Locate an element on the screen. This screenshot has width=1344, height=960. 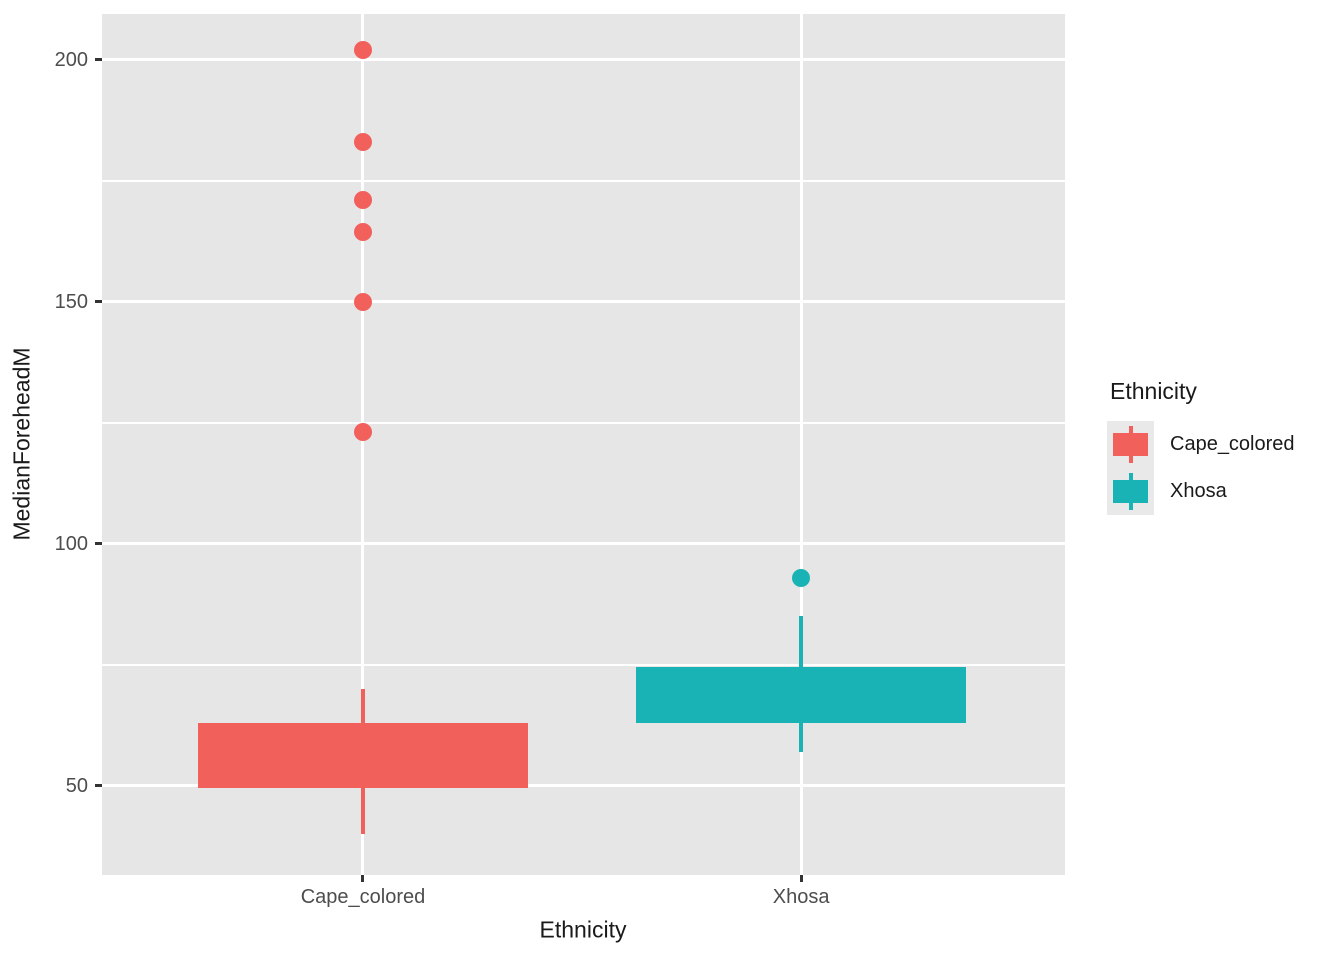
box-Cape_colored is located at coordinates (362, 755).